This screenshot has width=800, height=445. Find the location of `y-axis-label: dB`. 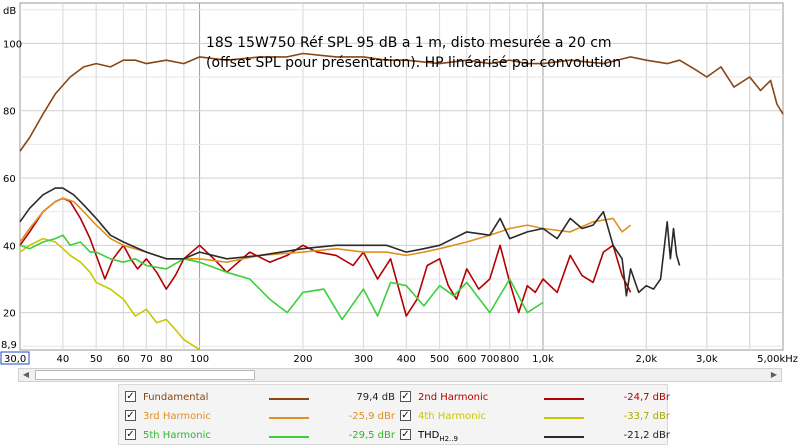

y-axis-label: dB is located at coordinates (9, 11).